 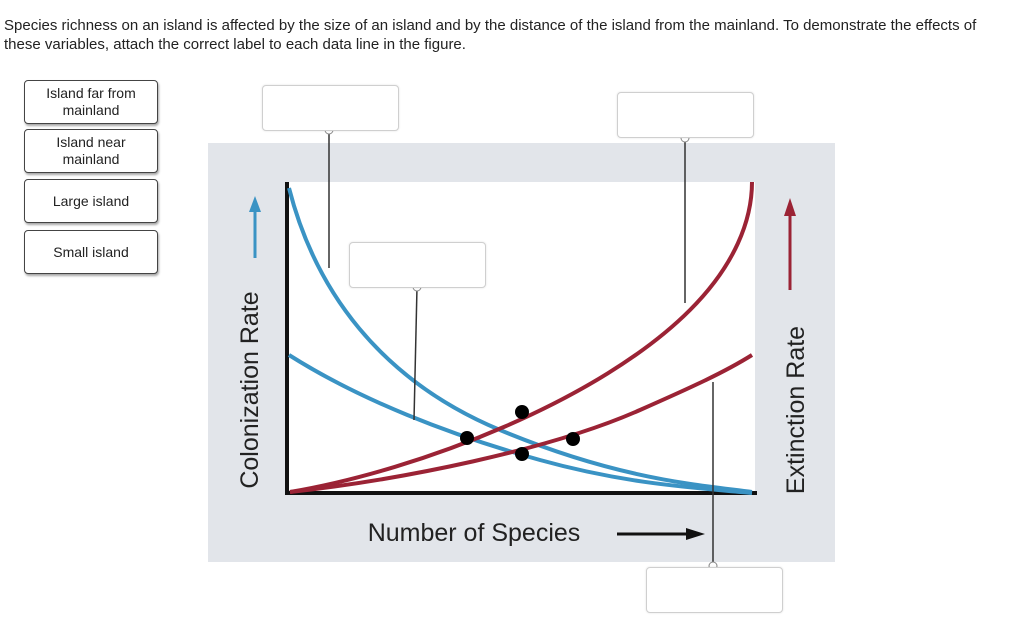 What do you see at coordinates (661, 534) in the screenshot?
I see `species-right-arrow-icon` at bounding box center [661, 534].